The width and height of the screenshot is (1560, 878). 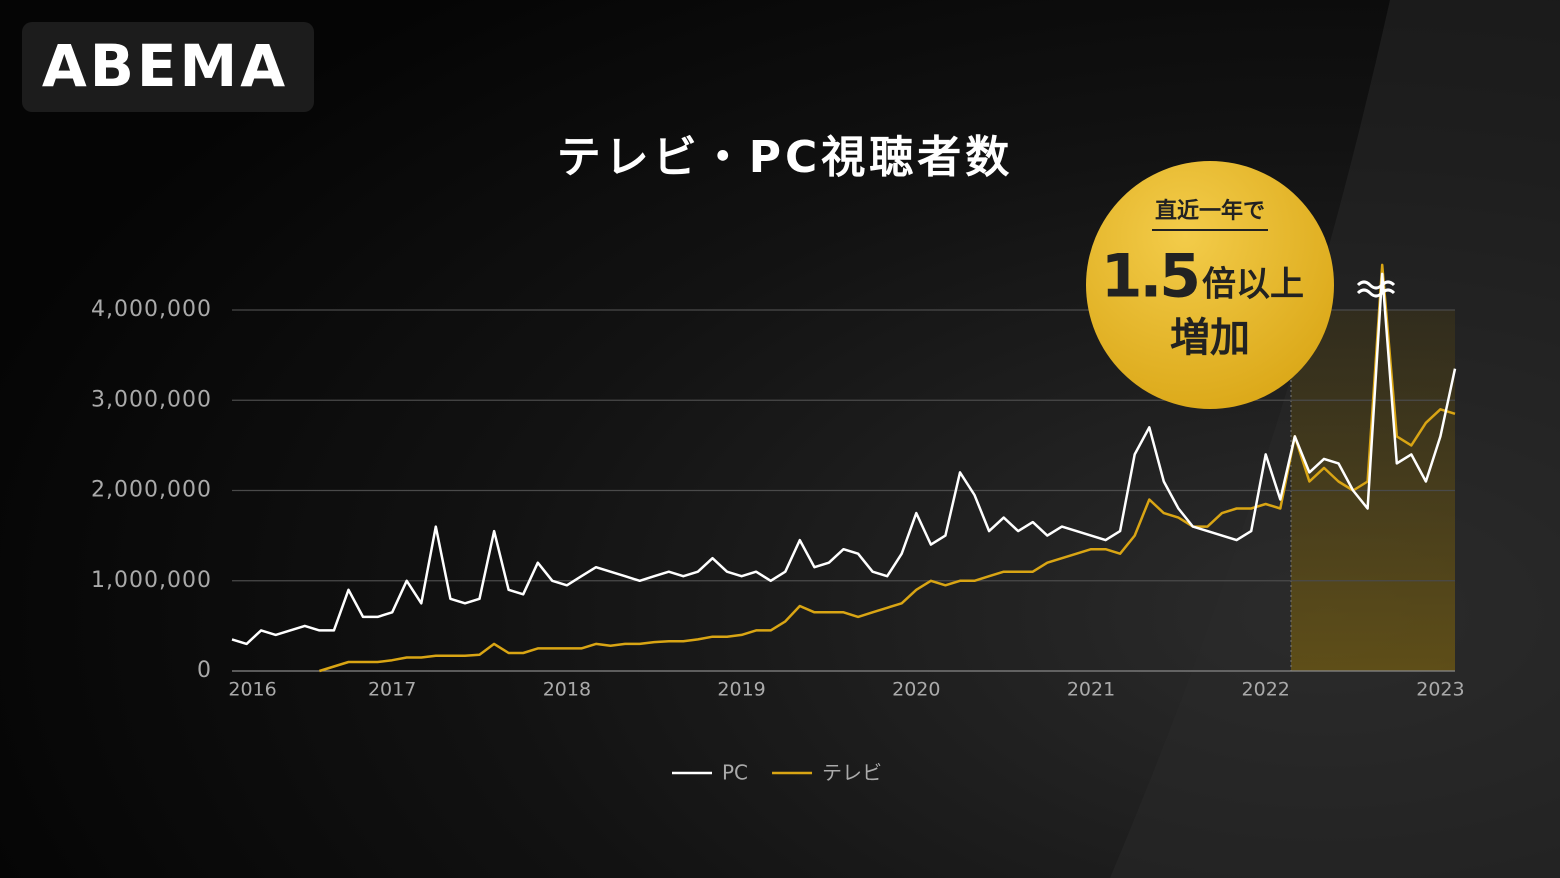 I want to click on x-tick-label: 2020, so click(x=916, y=690).